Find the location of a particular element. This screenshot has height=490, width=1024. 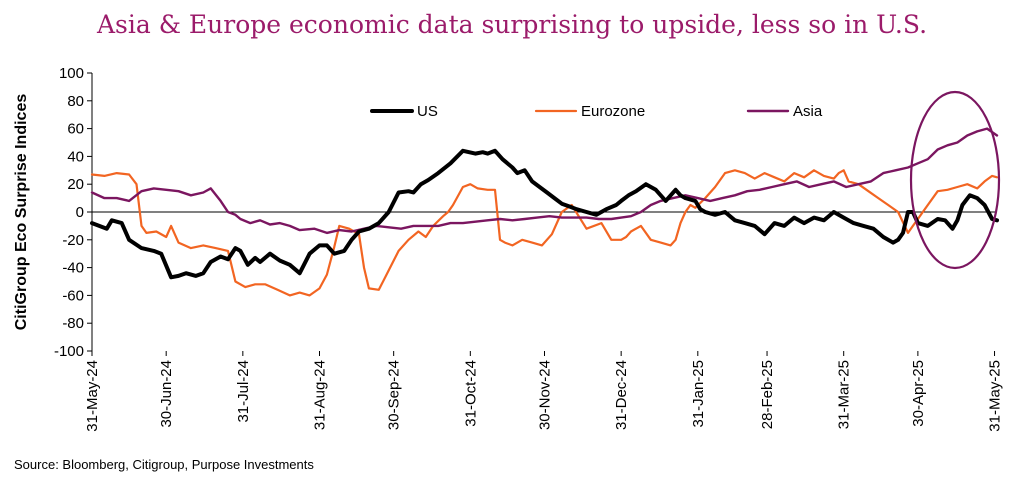

x-tick-label: 31-Jul-24 is located at coordinates (243, 391).